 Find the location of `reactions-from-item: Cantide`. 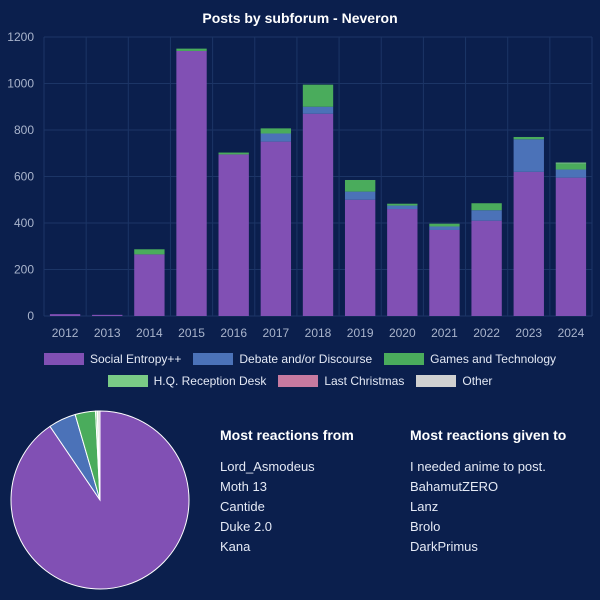

reactions-from-item: Cantide is located at coordinates (242, 506).